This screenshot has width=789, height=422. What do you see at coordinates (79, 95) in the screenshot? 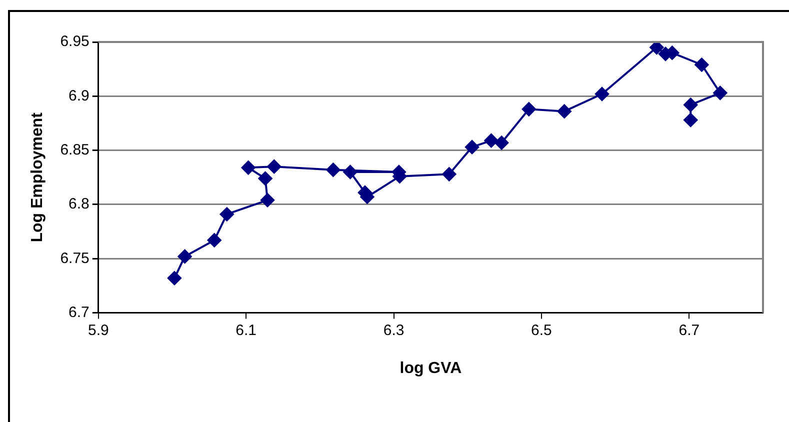
I see `y-tick-label: 6.9` at bounding box center [79, 95].